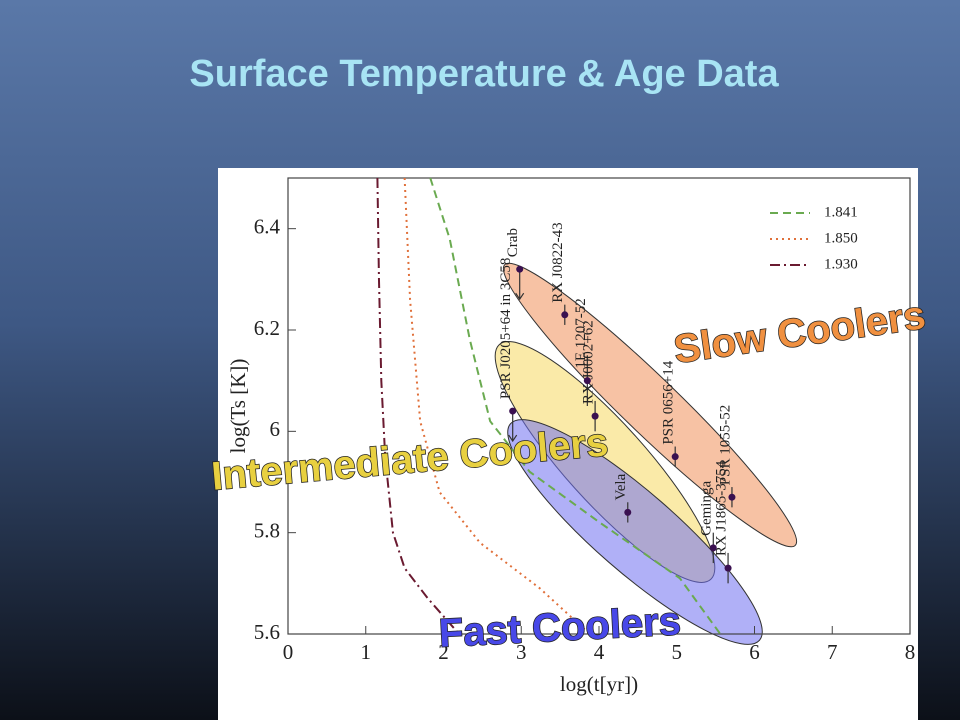 Image resolution: width=960 pixels, height=720 pixels. What do you see at coordinates (267, 226) in the screenshot?
I see `y-tick-label: 6.4` at bounding box center [267, 226].